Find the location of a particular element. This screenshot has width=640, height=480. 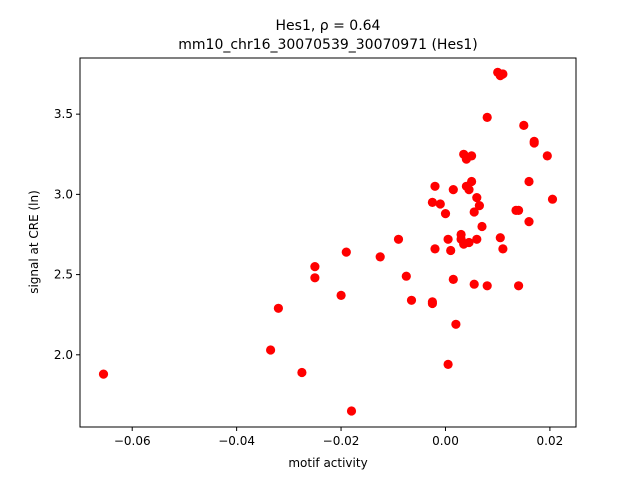

y-tick-label: 3.5 is located at coordinates (63, 114).